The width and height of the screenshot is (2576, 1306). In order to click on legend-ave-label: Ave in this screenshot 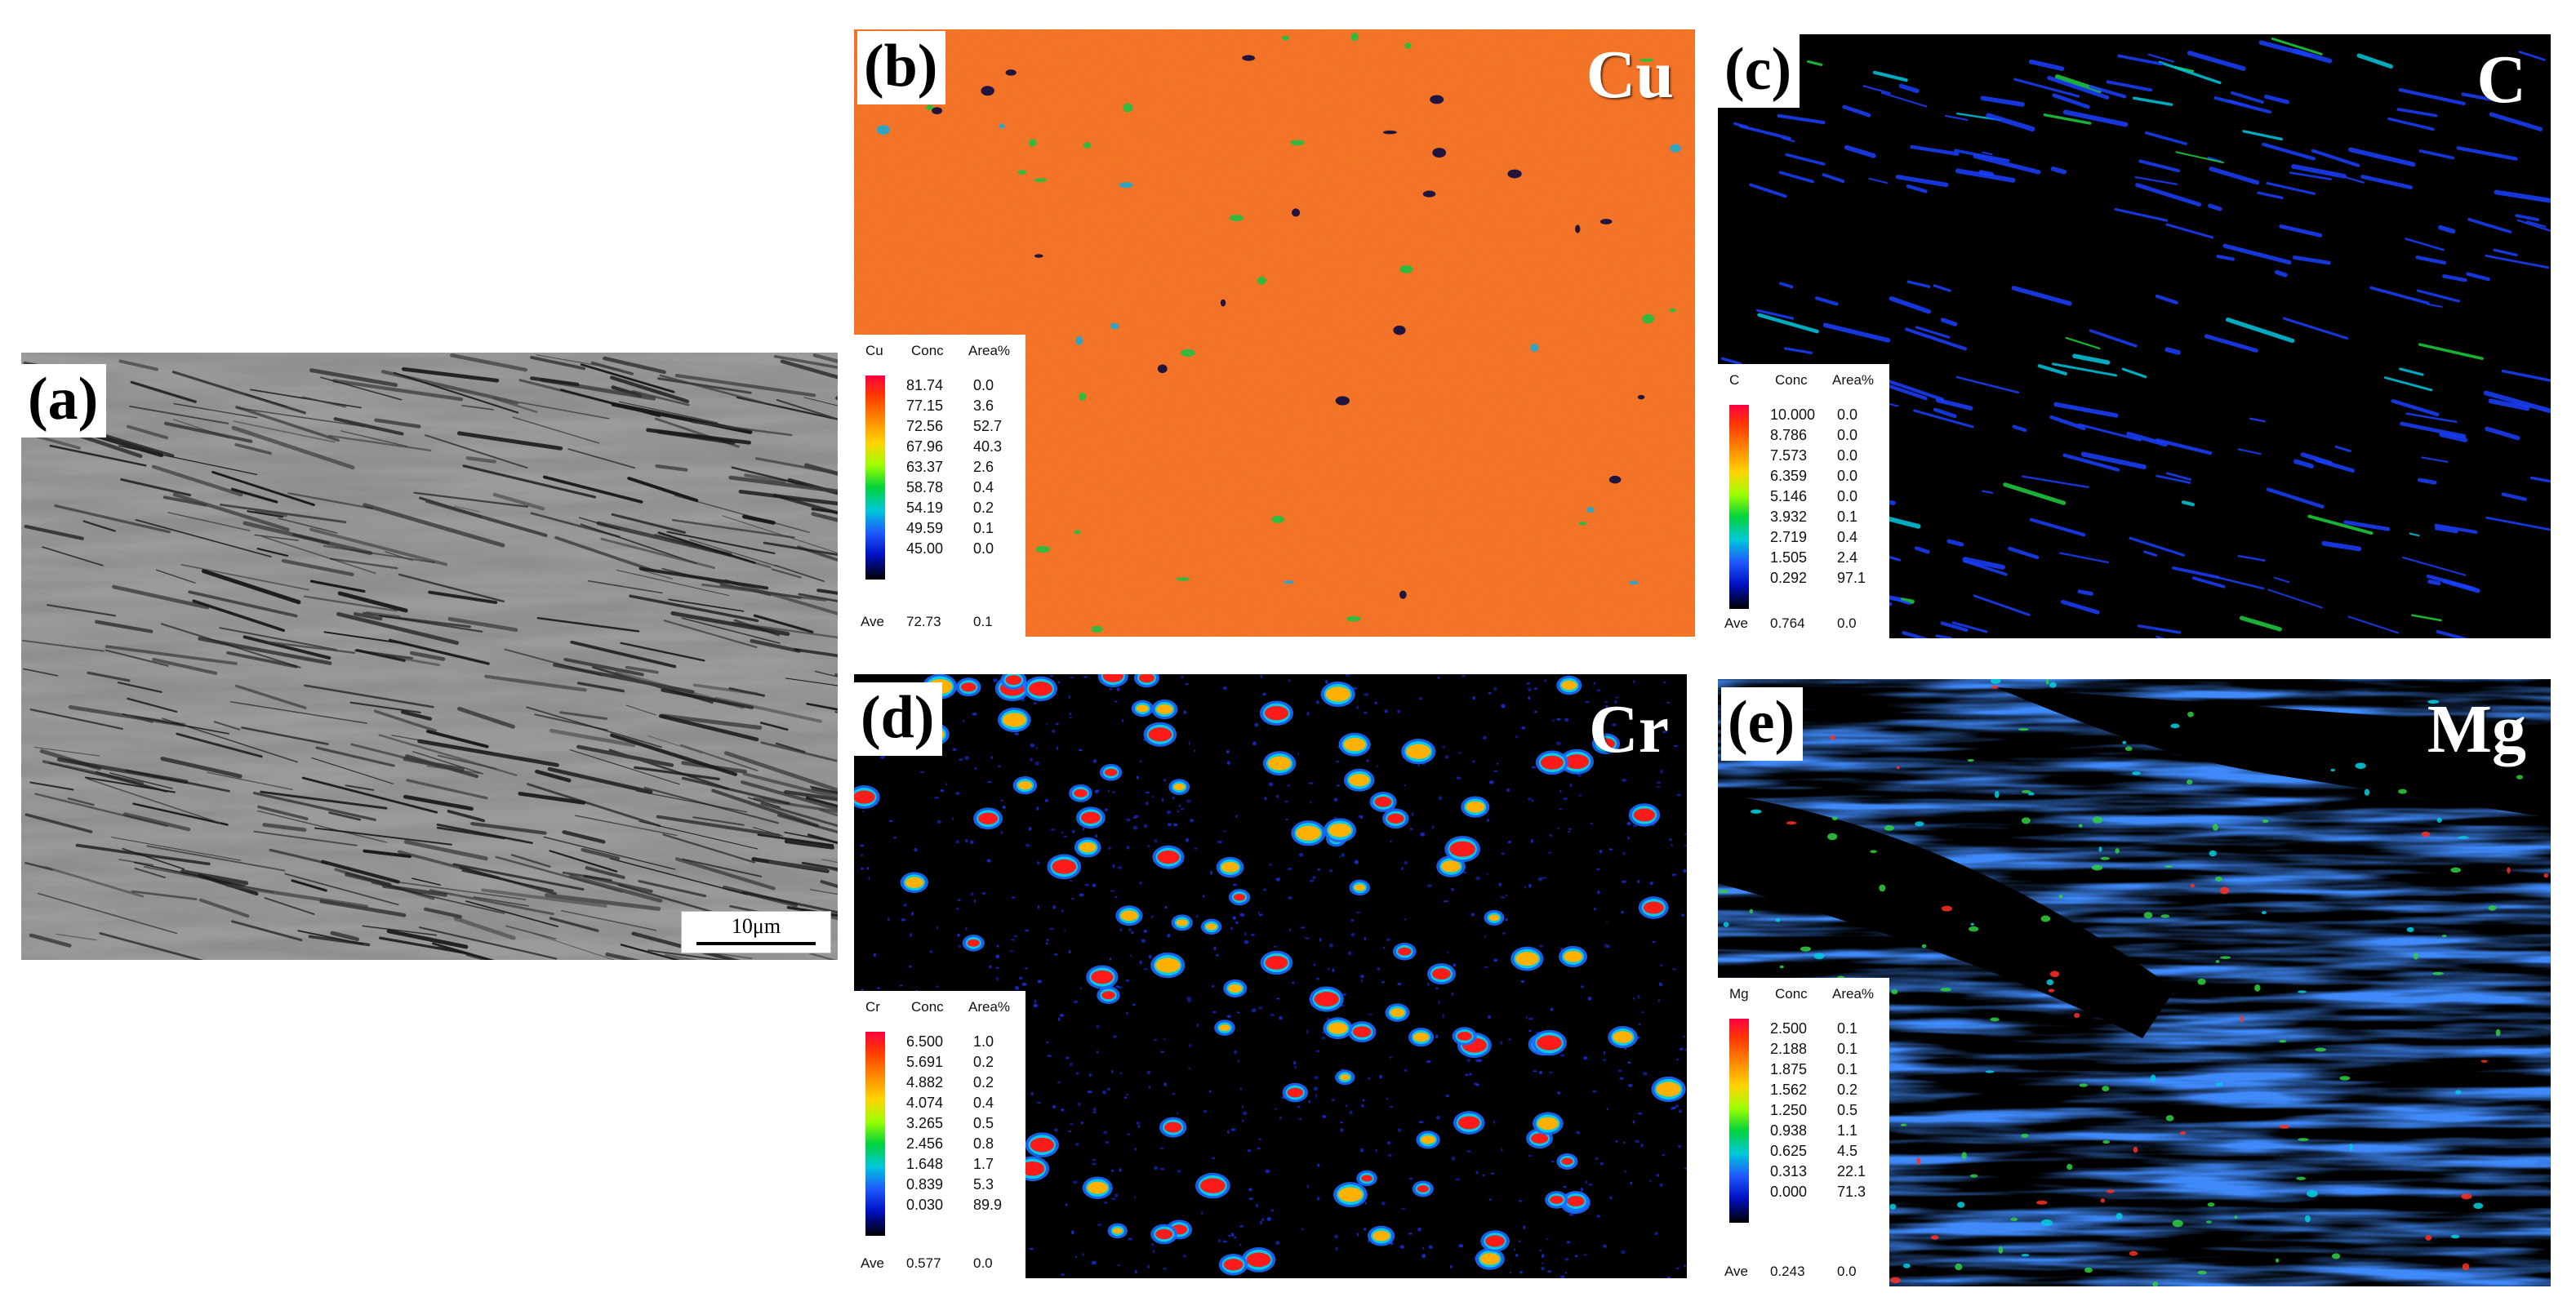, I will do `click(872, 621)`.